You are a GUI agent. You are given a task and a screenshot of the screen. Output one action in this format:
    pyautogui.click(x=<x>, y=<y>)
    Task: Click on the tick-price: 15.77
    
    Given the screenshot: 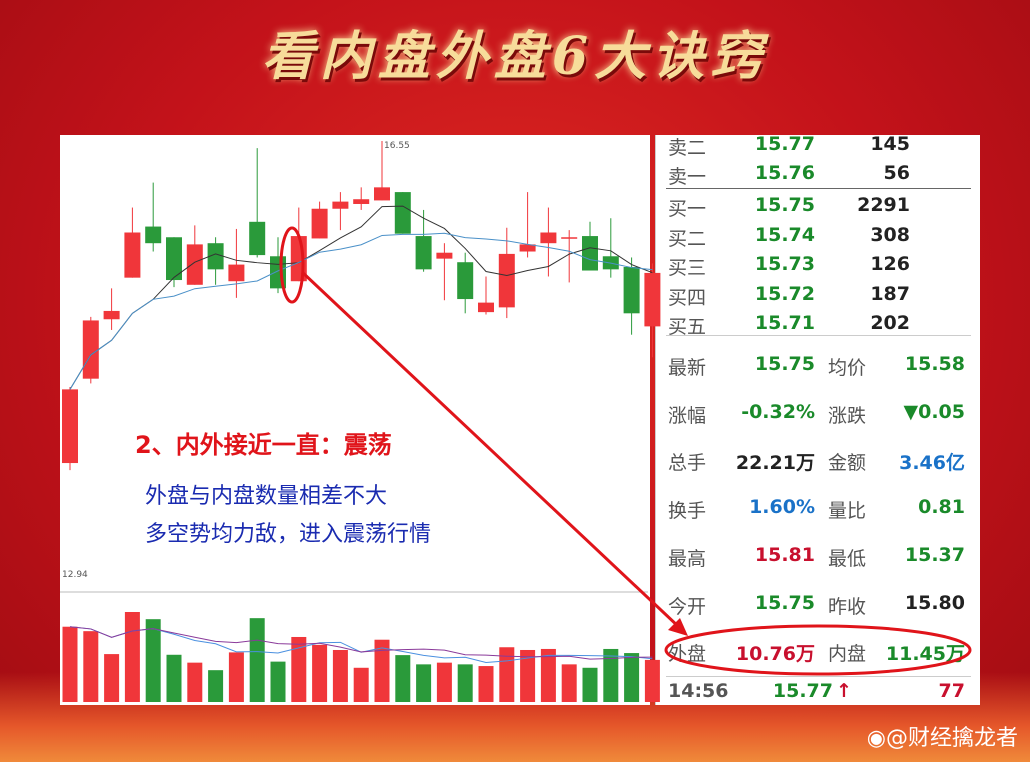 What is the action you would take?
    pyautogui.click(x=802, y=691)
    